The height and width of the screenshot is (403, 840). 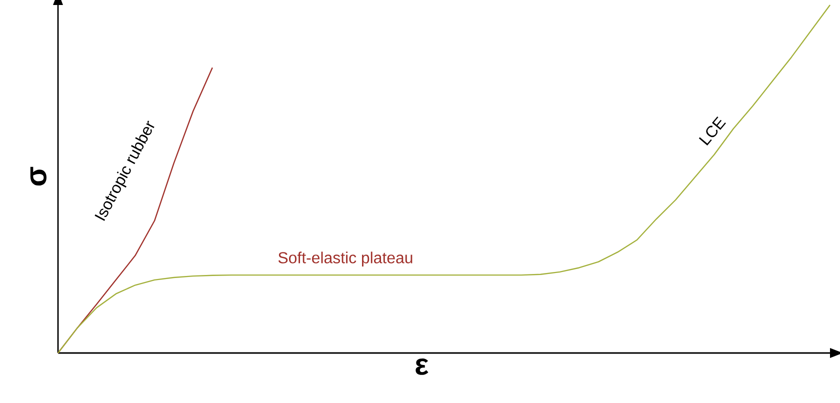 What do you see at coordinates (422, 366) in the screenshot?
I see `x-axis-title: ε` at bounding box center [422, 366].